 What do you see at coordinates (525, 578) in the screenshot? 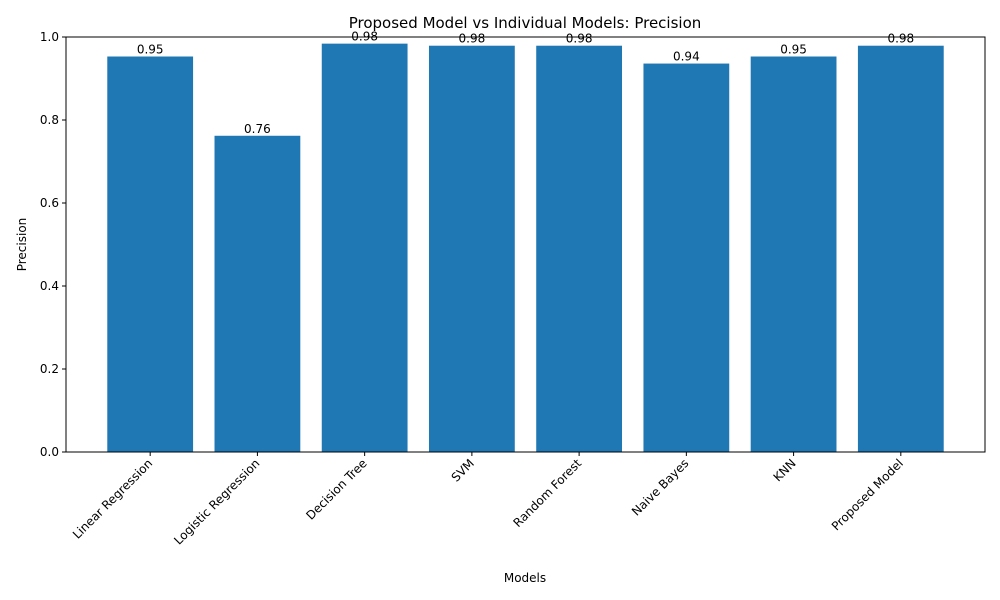
I see `x-axis-label: Models` at bounding box center [525, 578].